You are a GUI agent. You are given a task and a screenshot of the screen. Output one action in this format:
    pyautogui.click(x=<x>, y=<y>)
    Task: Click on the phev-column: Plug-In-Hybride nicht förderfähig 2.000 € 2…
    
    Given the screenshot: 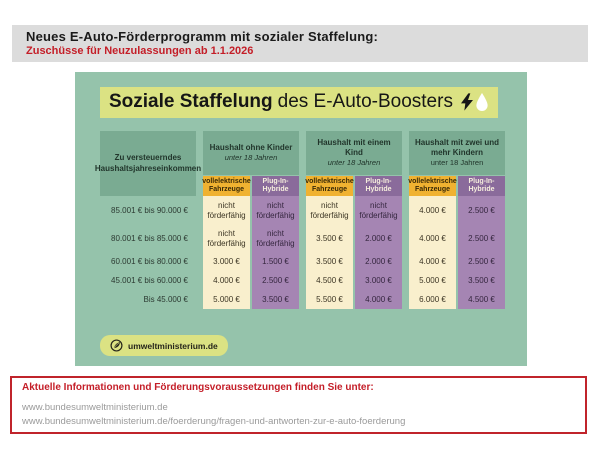 What is the action you would take?
    pyautogui.click(x=378, y=242)
    